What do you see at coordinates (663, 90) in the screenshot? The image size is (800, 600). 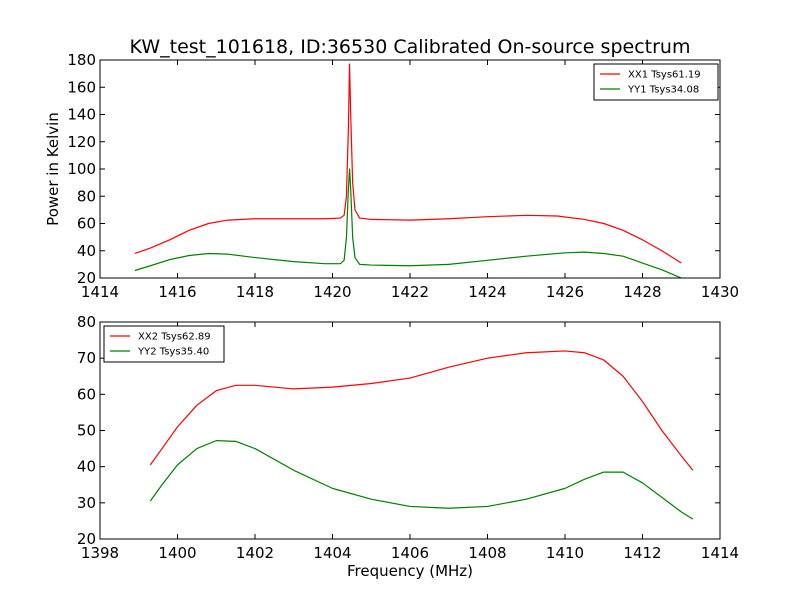 I see `legend-label: YY1 Tsys34.08` at bounding box center [663, 90].